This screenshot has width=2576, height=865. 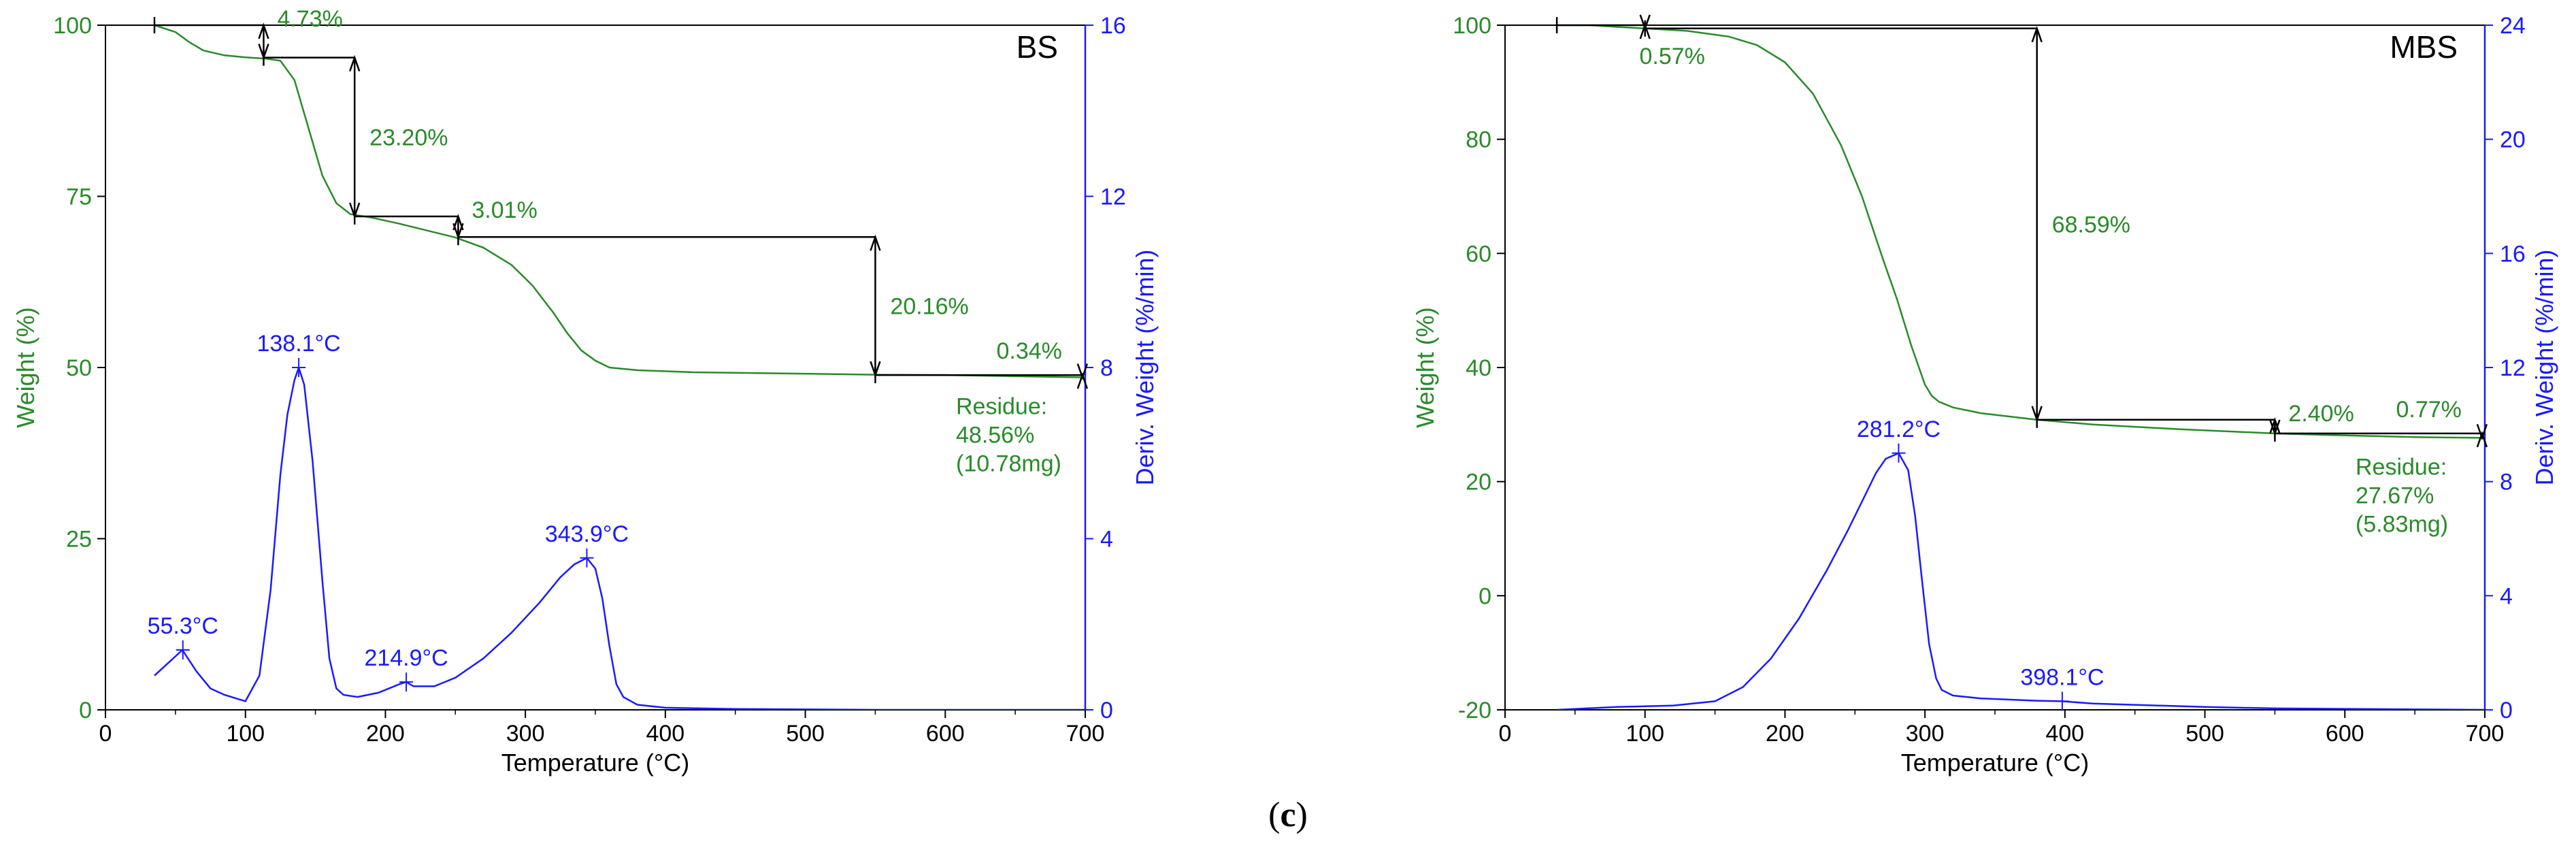 I want to click on y-tick-label: 25, so click(x=79, y=540).